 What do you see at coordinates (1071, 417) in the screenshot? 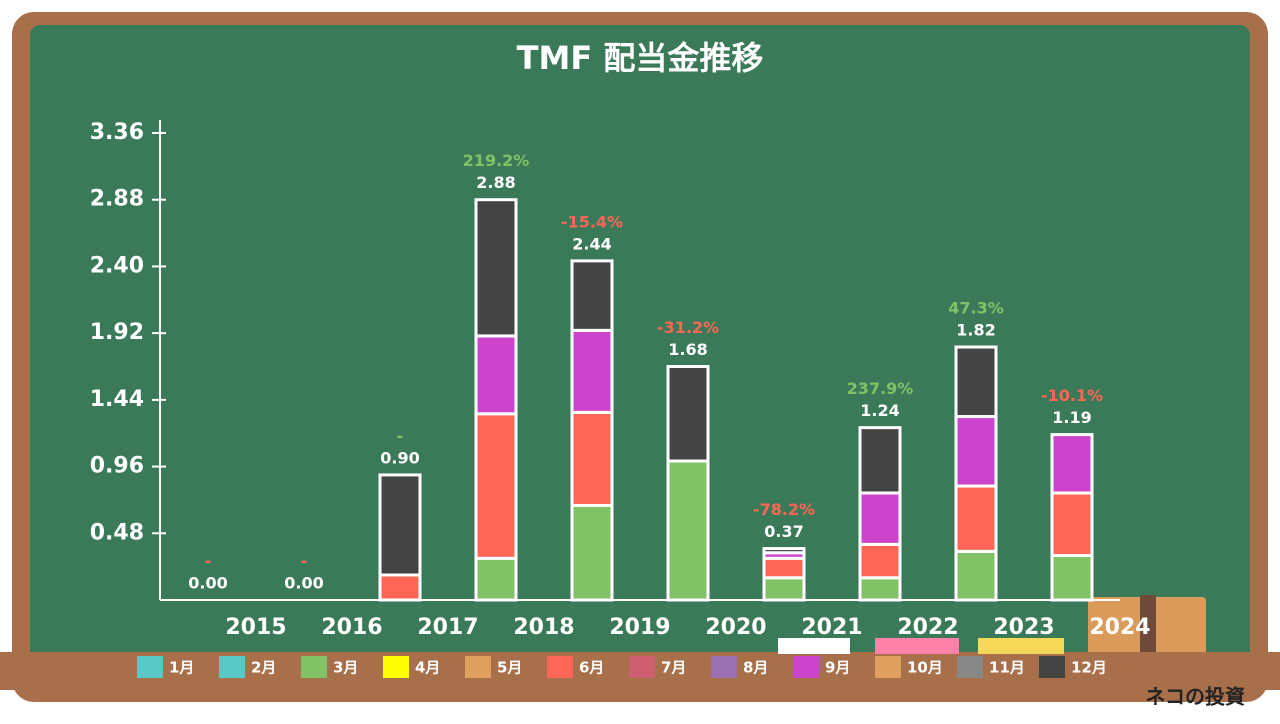
I see `total-label: 1.19` at bounding box center [1071, 417].